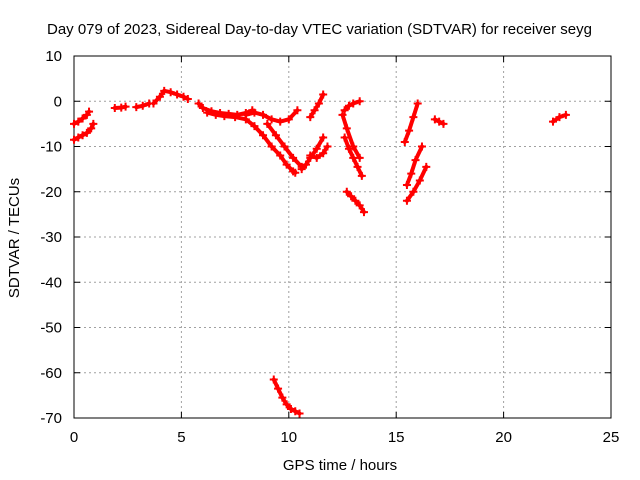 This screenshot has width=640, height=480. What do you see at coordinates (396, 437) in the screenshot?
I see `x-tick-label: 15` at bounding box center [396, 437].